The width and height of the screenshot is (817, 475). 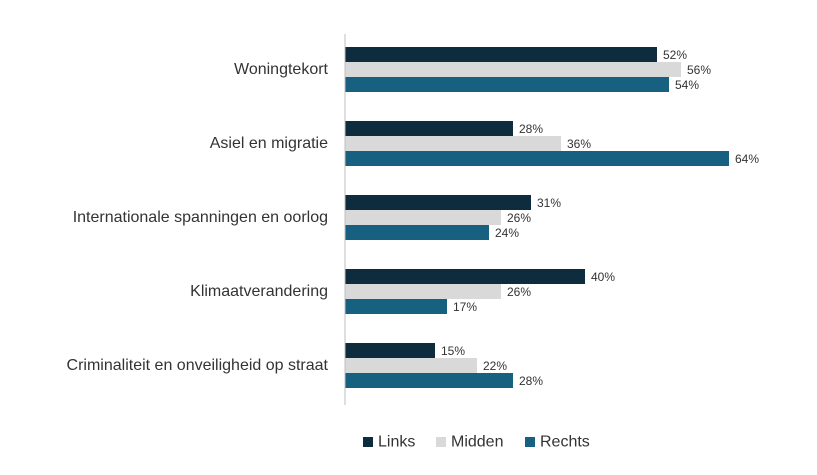 I want to click on bar-rechts-criminaliteit-en-onveiligheid-op-straat, so click(x=429, y=380).